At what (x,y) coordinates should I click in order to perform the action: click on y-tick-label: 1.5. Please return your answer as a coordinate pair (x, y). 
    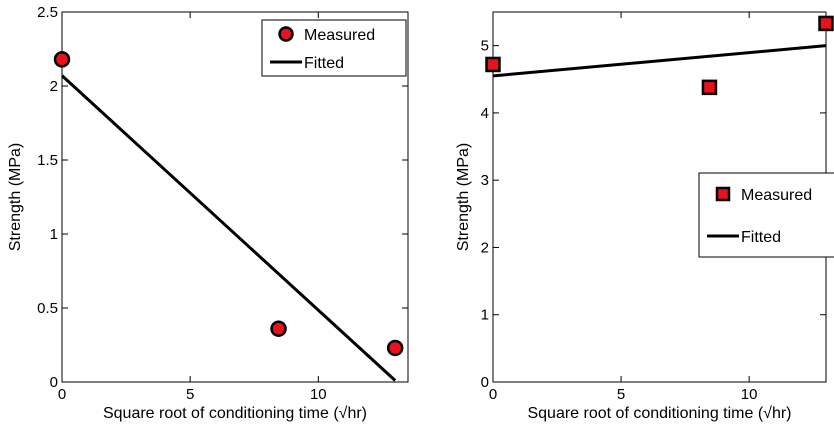
    Looking at the image, I should click on (47, 160).